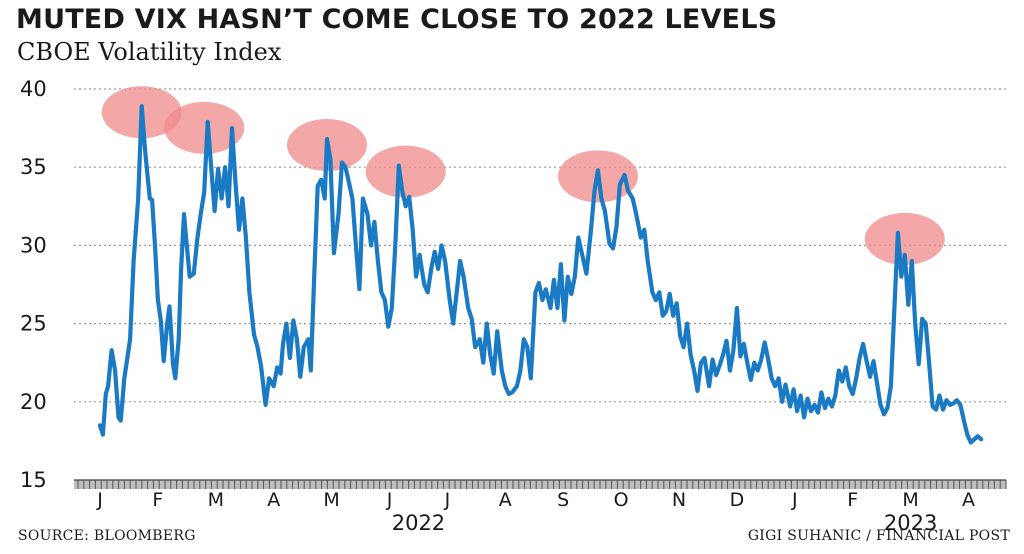 The width and height of the screenshot is (1024, 554). Describe the element at coordinates (737, 500) in the screenshot. I see `x-tick-label: D` at that location.